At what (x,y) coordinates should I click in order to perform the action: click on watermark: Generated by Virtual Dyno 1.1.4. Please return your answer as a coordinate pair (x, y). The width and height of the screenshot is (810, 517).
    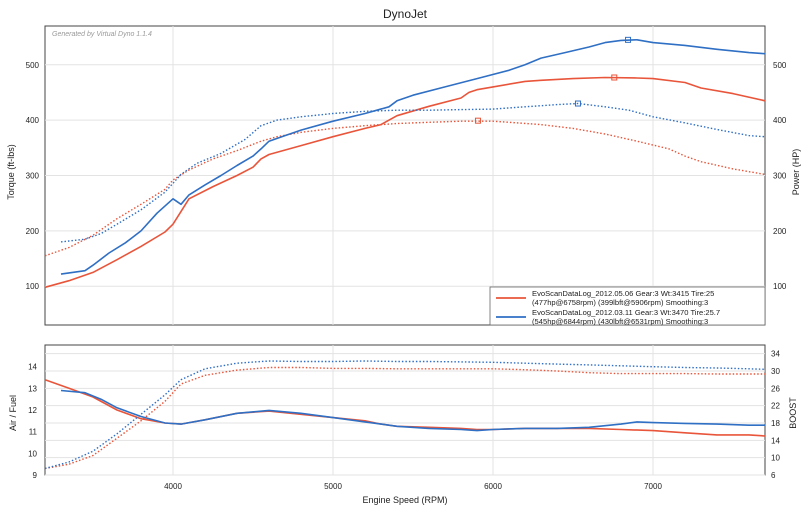
    Looking at the image, I should click on (102, 34).